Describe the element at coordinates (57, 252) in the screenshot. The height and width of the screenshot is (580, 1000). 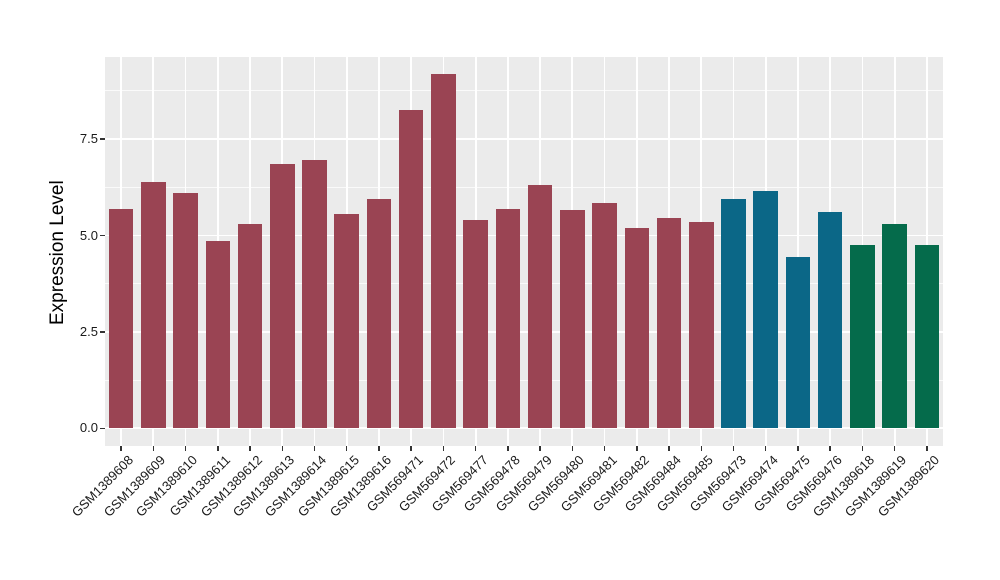
I see `y-axis-title: Expression Level` at that location.